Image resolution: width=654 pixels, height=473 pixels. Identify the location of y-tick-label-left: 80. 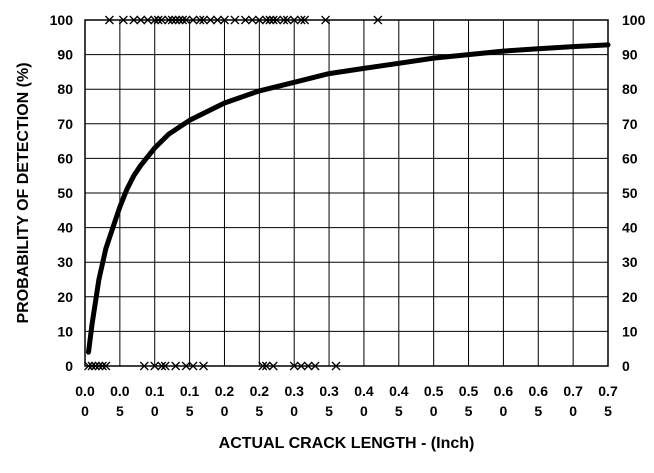
(65, 89).